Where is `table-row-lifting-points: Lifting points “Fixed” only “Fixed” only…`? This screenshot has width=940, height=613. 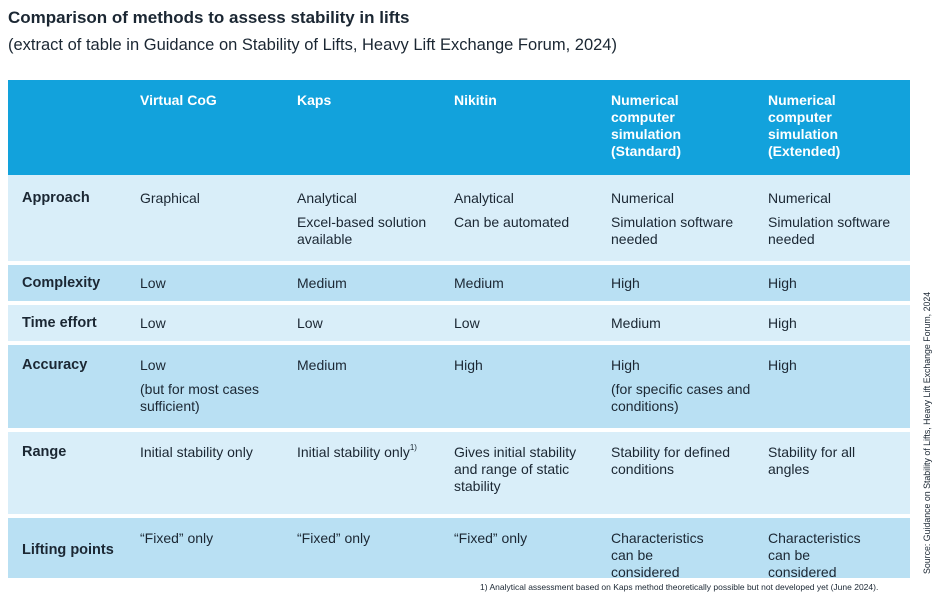
table-row-lifting-points: Lifting points “Fixed” only “Fixed” only… is located at coordinates (459, 547).